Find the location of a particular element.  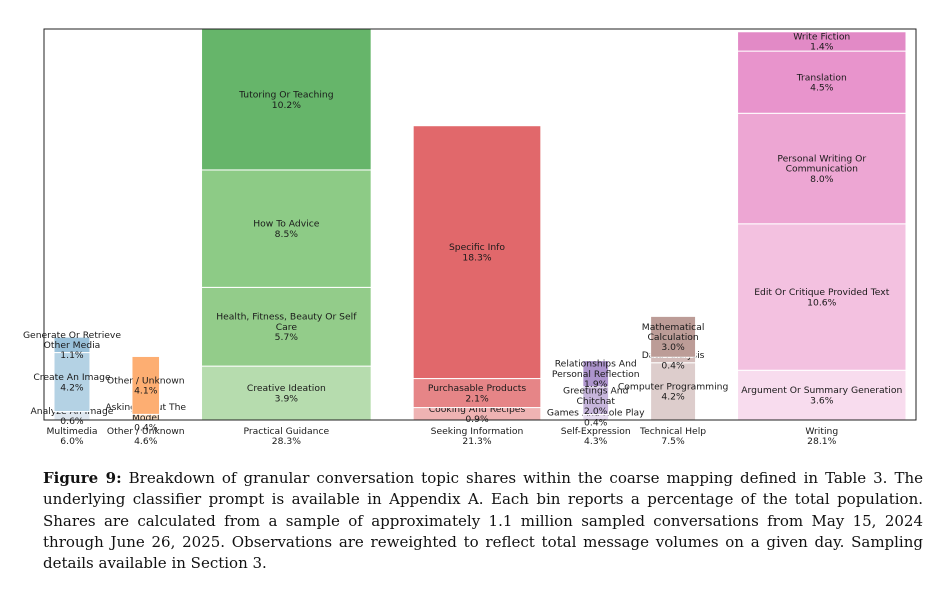

category-label-seeking-information: Seeking Information 21.3% is located at coordinates (477, 436).